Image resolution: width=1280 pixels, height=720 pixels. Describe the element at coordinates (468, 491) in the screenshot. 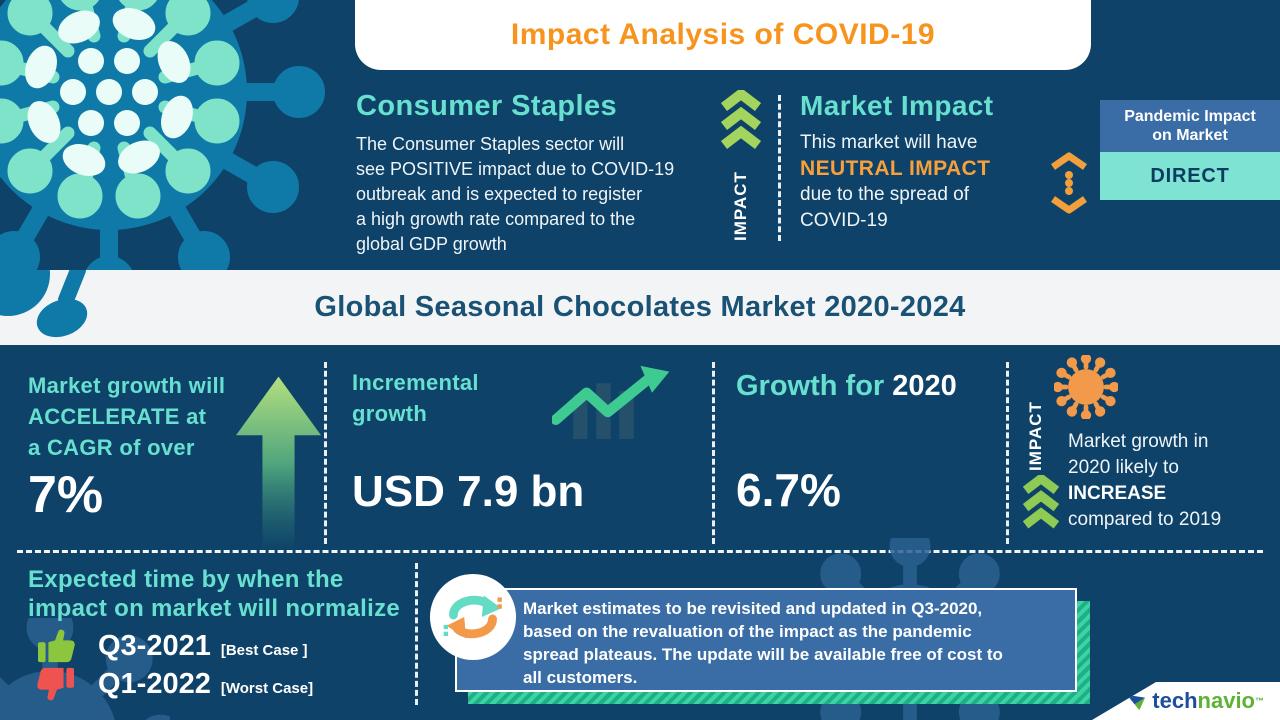

I see `incremental-growth-value: USD 7.9 bn` at that location.